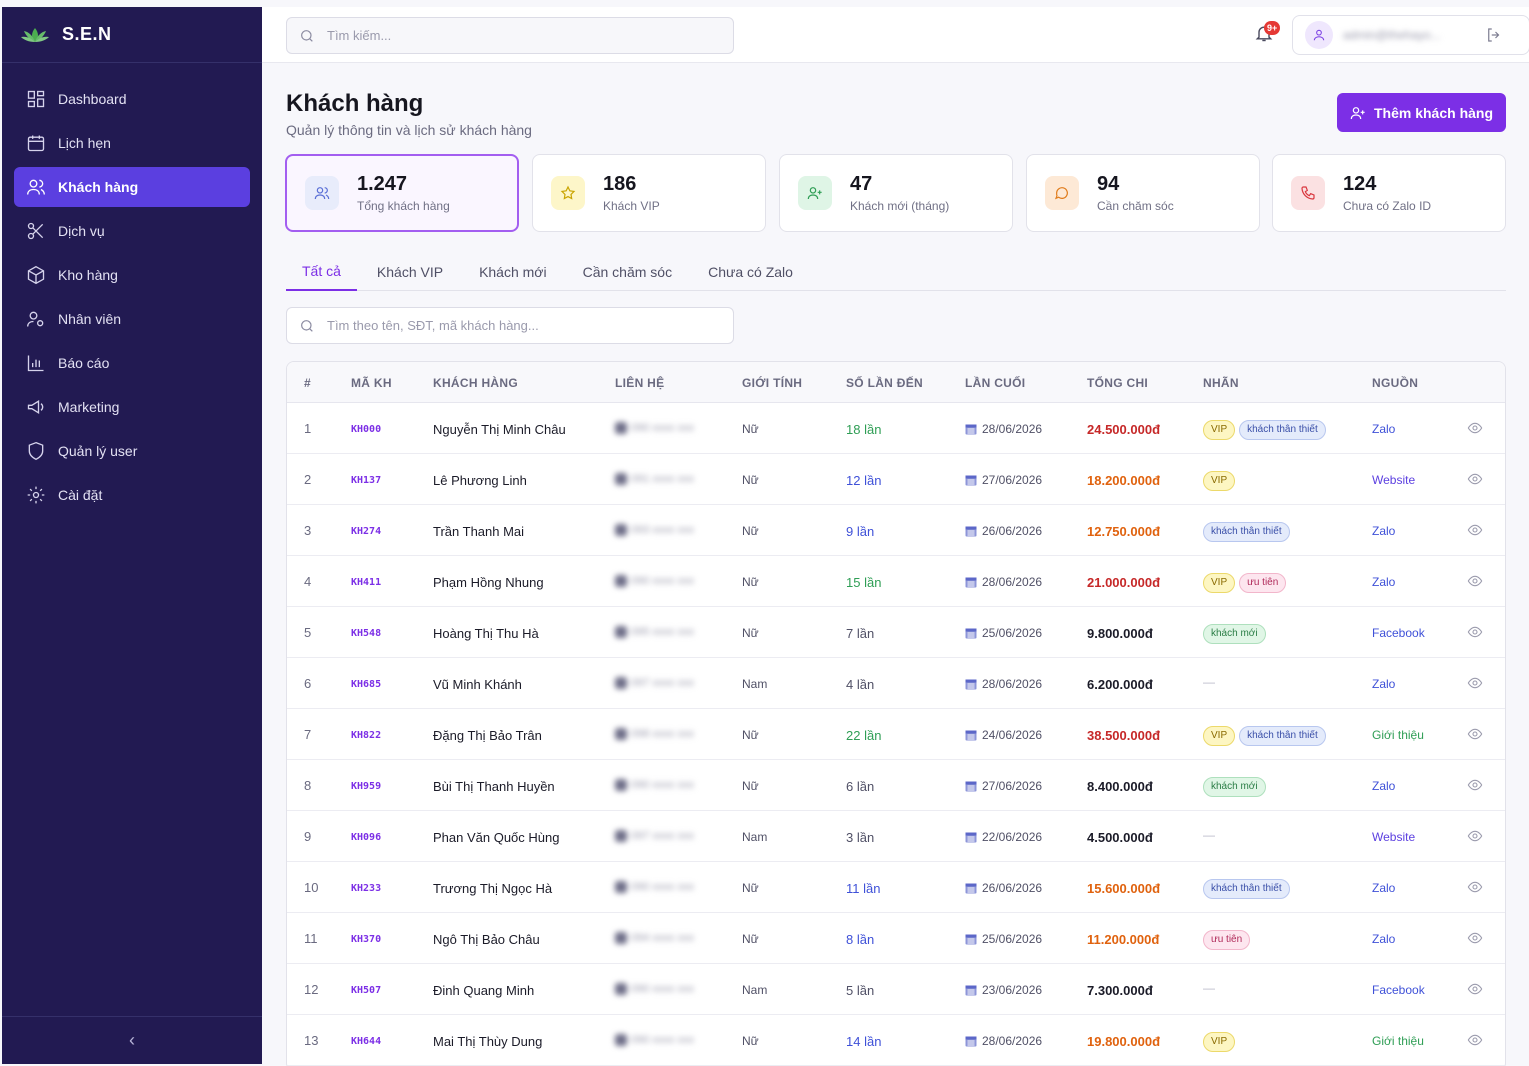 This screenshot has height=1066, width=1529. What do you see at coordinates (132, 35) in the screenshot?
I see `brand: S.E.N` at bounding box center [132, 35].